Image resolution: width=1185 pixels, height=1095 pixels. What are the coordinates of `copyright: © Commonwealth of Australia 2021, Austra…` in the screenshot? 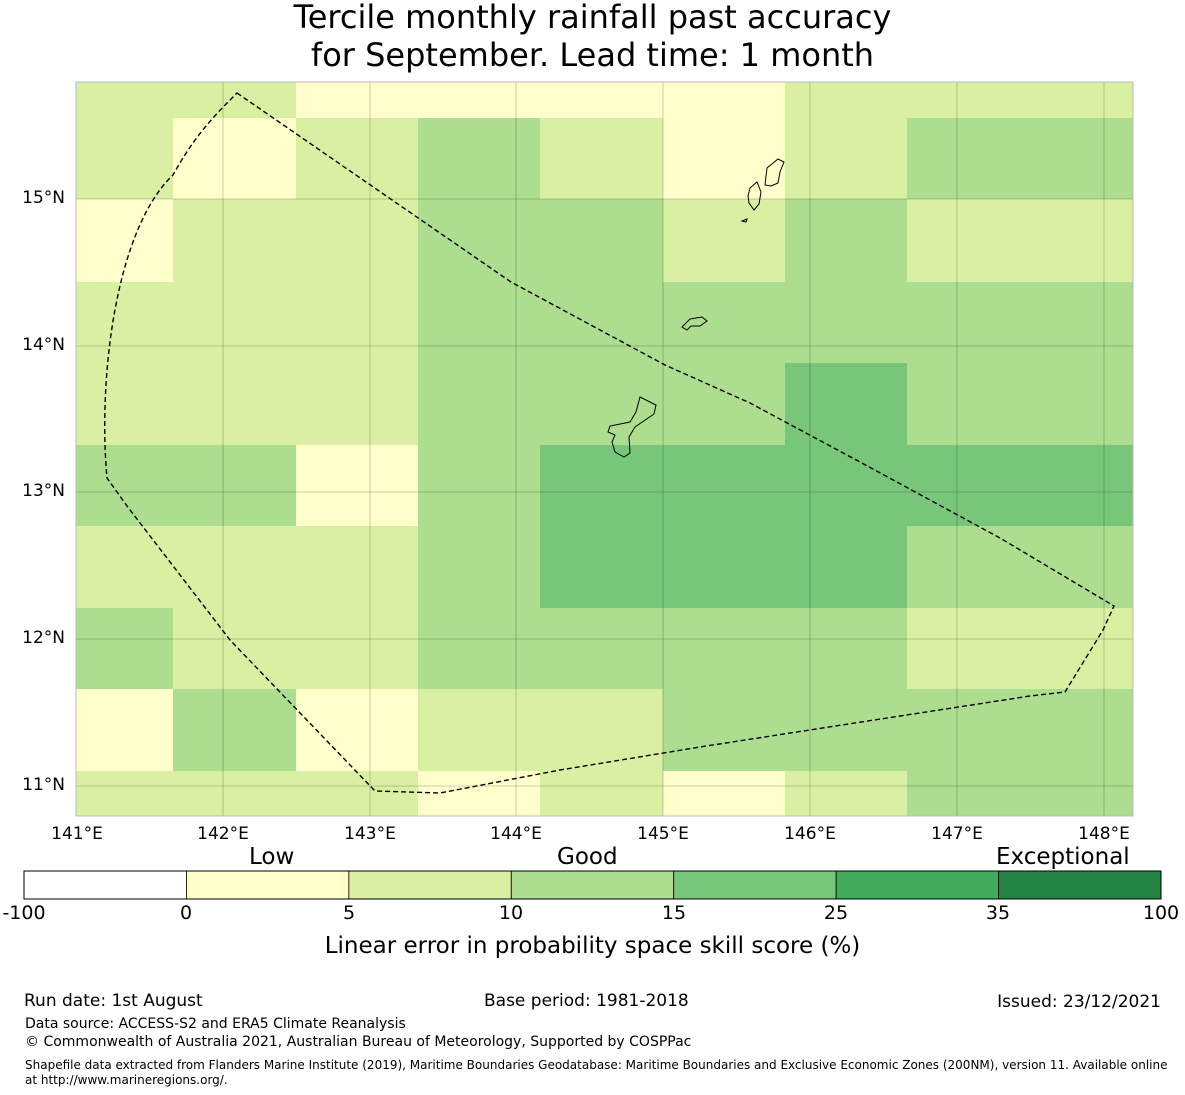 It's located at (358, 1042).